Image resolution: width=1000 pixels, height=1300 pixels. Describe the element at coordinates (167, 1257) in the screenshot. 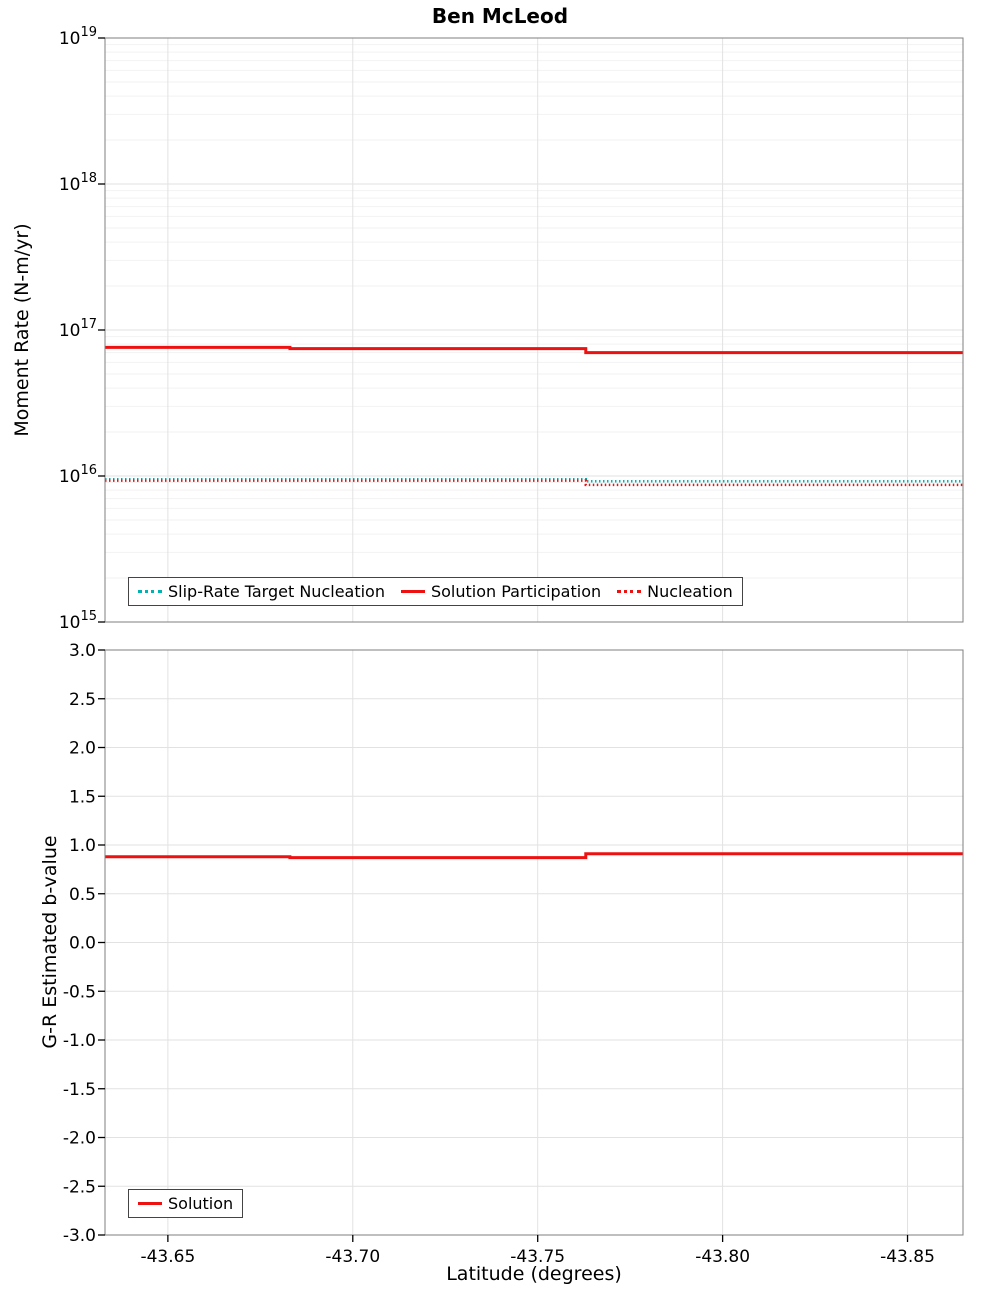

I see `x-tick-label: -43.65` at that location.